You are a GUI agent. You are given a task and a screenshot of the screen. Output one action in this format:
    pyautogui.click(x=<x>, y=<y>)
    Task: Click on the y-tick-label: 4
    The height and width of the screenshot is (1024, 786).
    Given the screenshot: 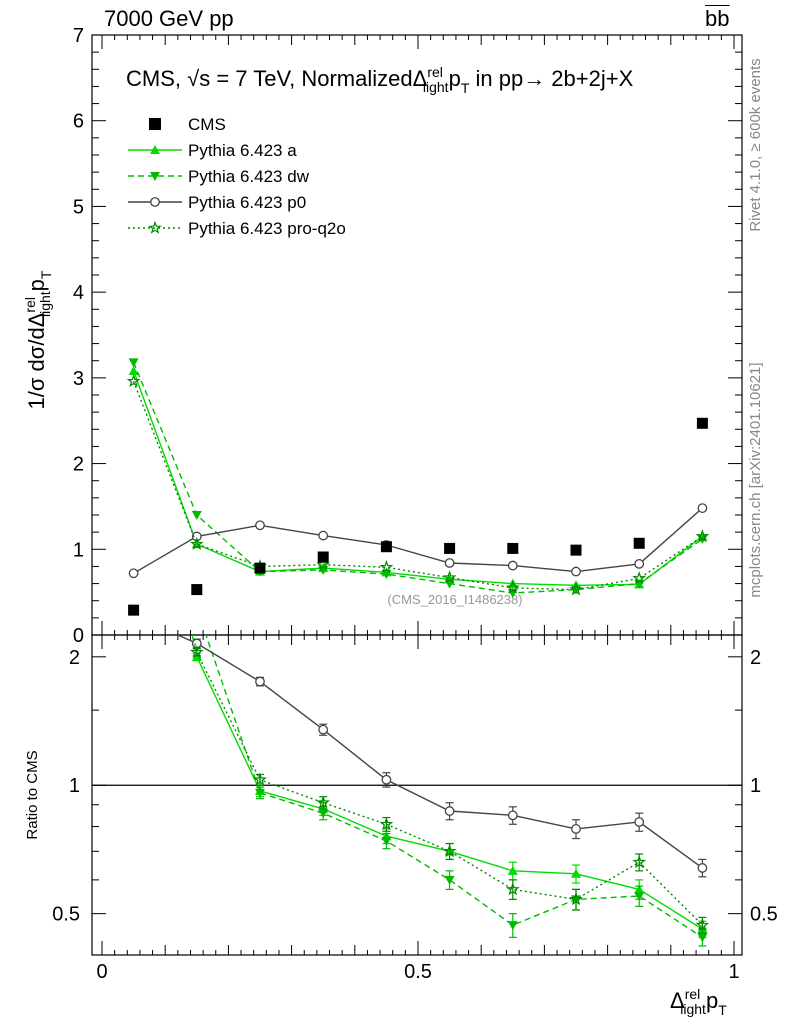 What is the action you would take?
    pyautogui.click(x=78, y=293)
    